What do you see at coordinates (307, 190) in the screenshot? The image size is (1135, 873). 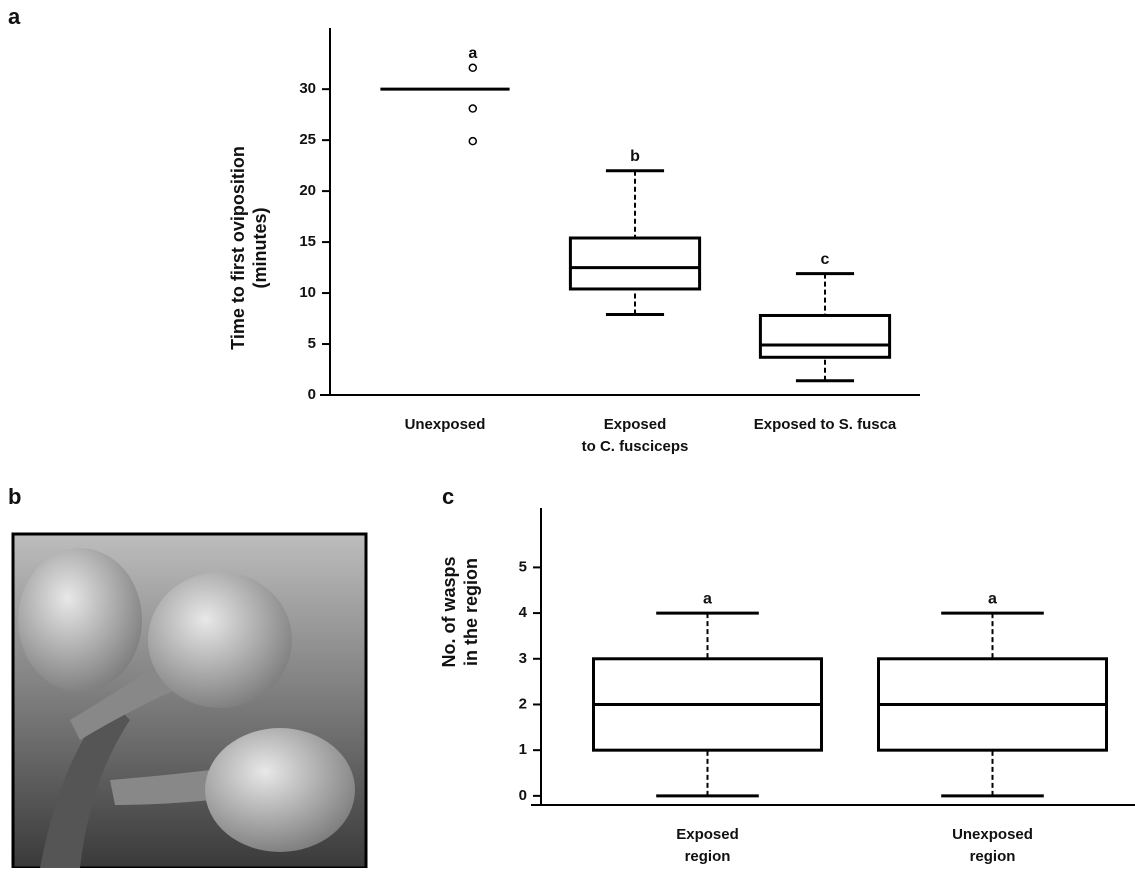 I see `y-tick-label: 20` at bounding box center [307, 190].